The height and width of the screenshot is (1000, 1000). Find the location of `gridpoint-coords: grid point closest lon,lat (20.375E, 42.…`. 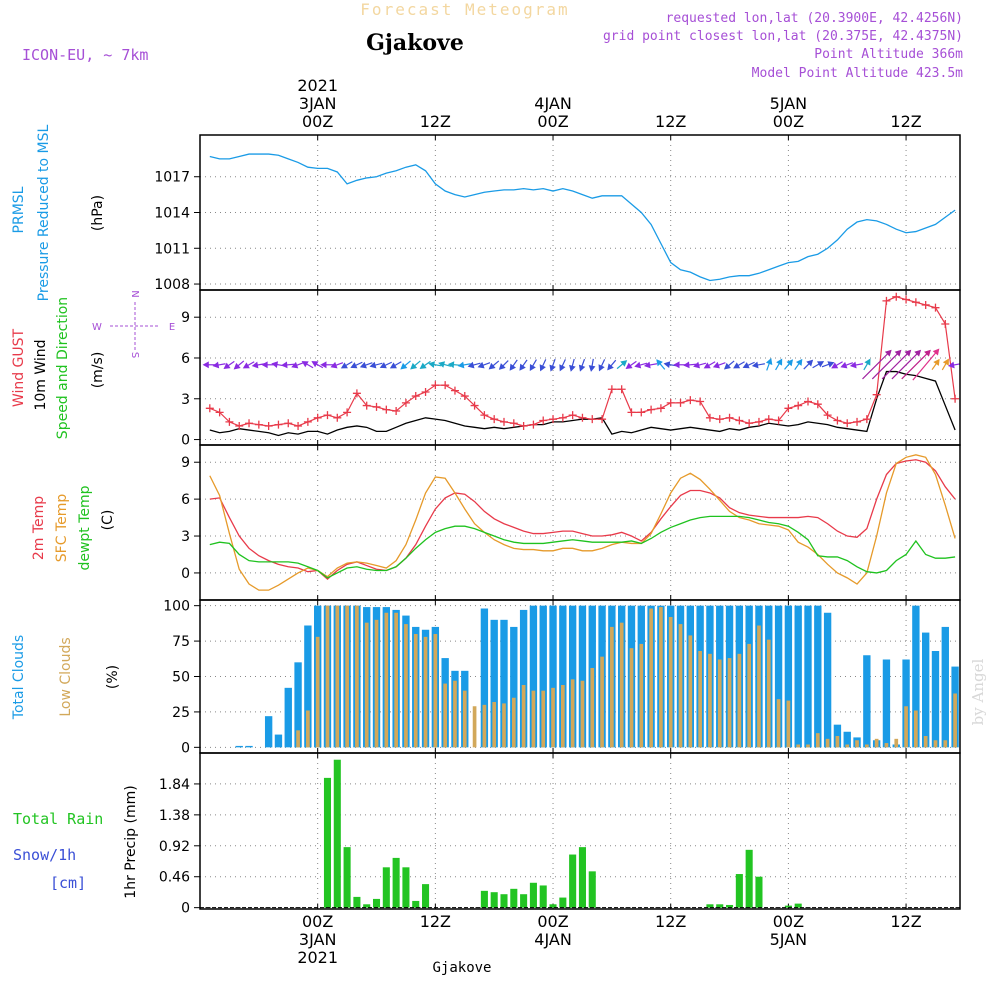

gridpoint-coords: grid point closest lon,lat (20.375E, 42.… is located at coordinates (783, 36).